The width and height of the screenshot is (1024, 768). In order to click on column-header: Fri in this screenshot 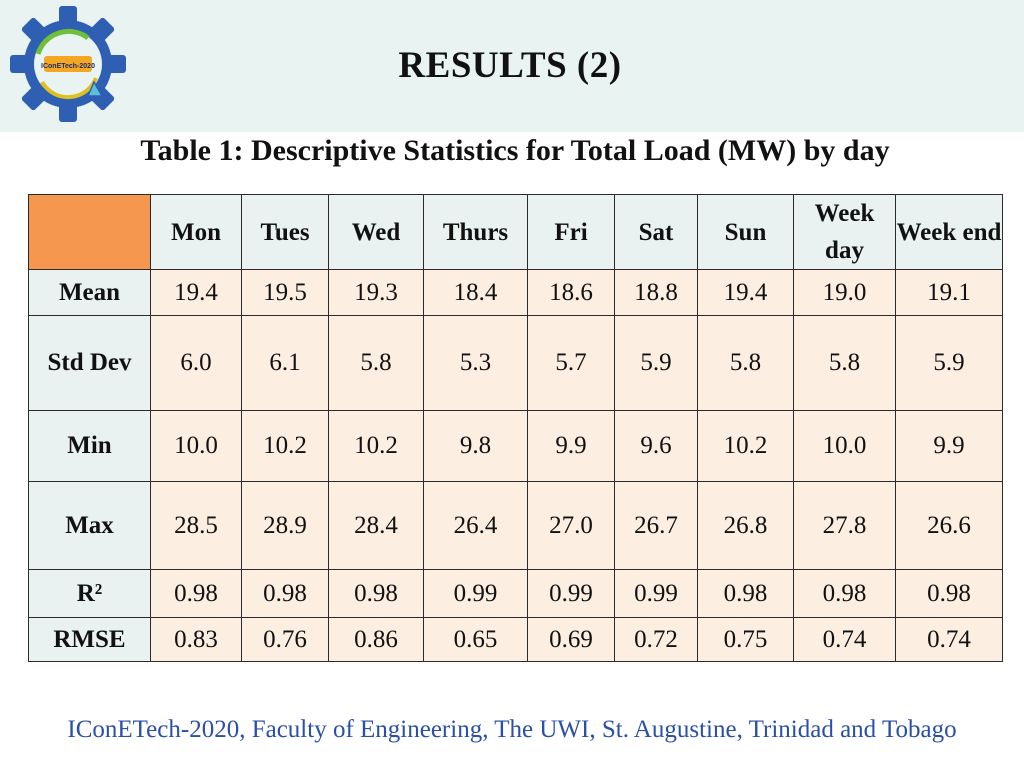, I will do `click(571, 232)`.